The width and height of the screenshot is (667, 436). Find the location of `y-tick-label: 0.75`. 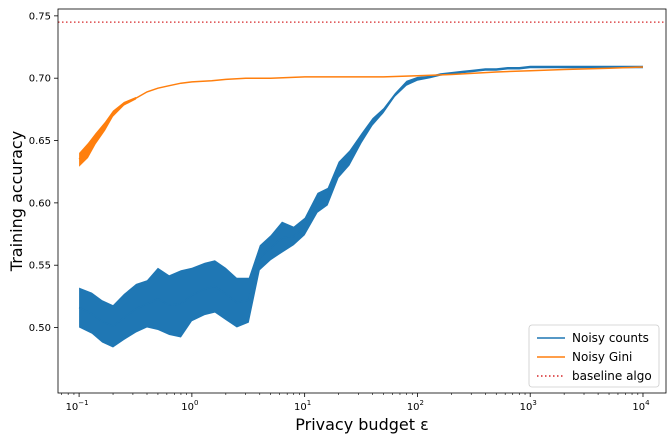

y-tick-label: 0.75 is located at coordinates (40, 16).